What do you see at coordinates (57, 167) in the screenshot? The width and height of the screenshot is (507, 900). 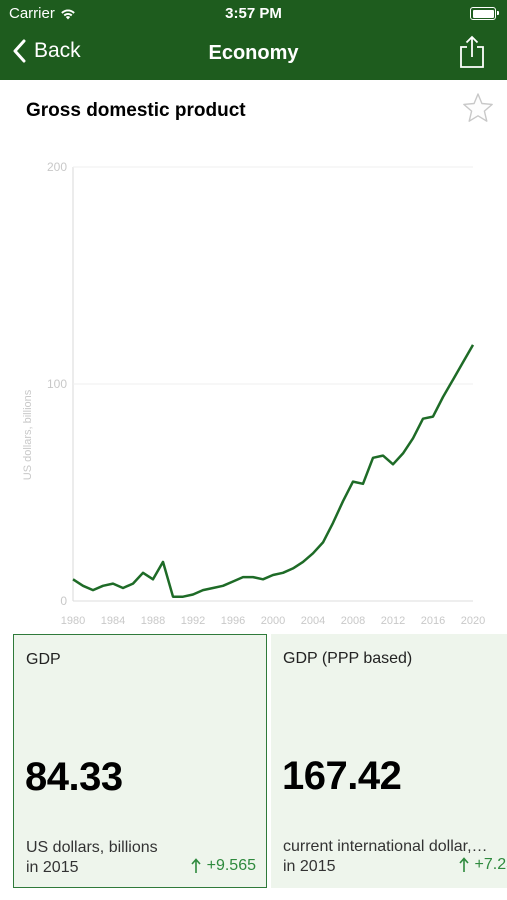 I see `y-tick-label: 200` at bounding box center [57, 167].